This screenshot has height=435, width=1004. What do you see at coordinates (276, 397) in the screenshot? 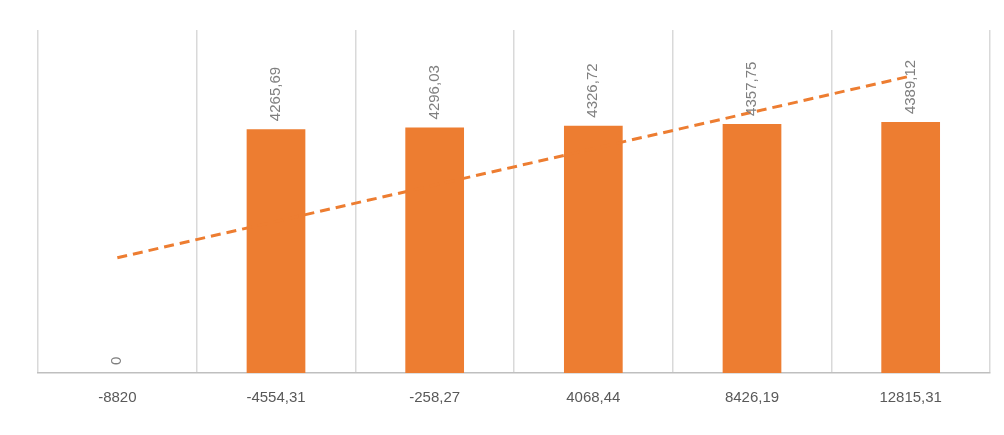
I see `x-tick-label: -4554,31` at bounding box center [276, 397].